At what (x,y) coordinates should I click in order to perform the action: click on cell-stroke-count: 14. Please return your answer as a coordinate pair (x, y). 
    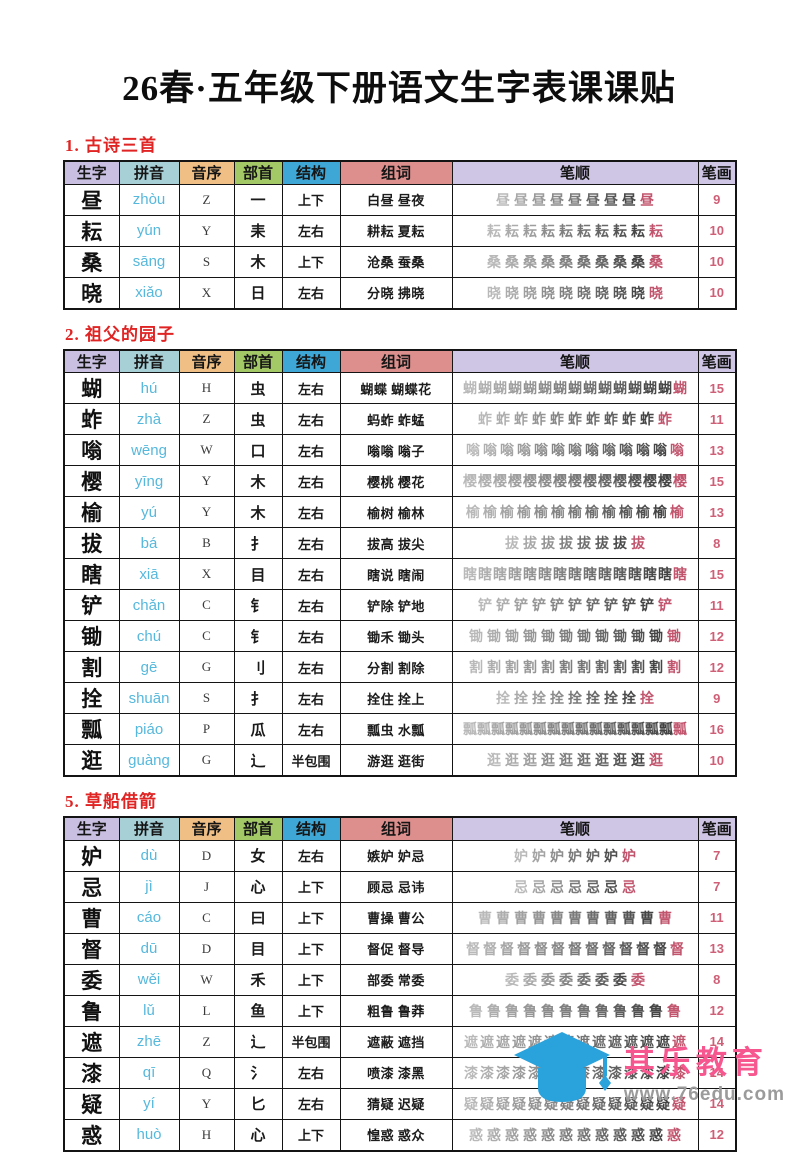
    Looking at the image, I should click on (717, 1103).